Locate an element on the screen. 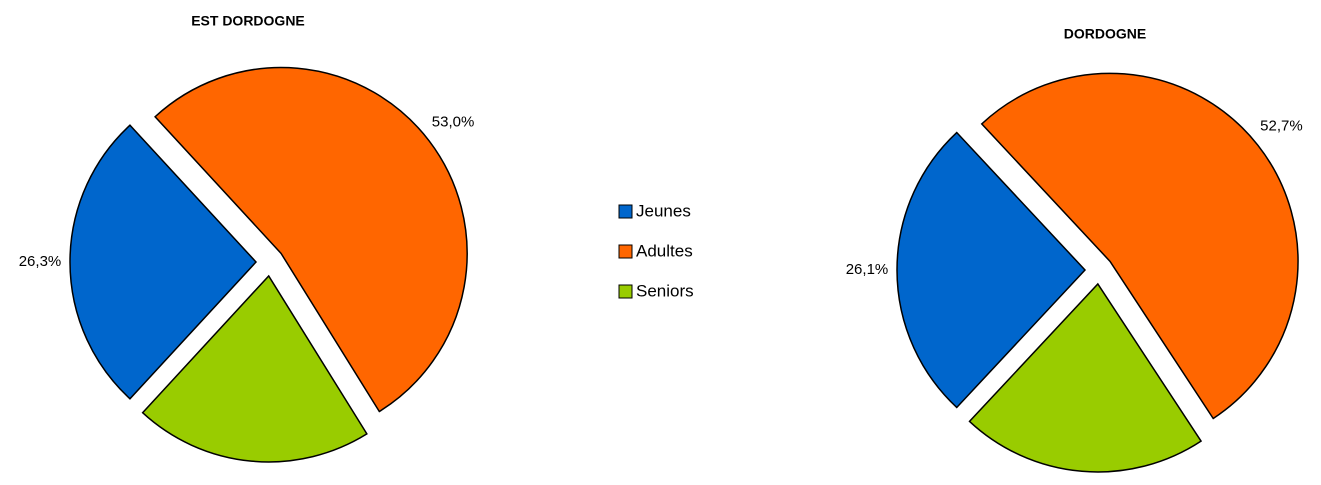  legend-label: Adultes is located at coordinates (664, 250).